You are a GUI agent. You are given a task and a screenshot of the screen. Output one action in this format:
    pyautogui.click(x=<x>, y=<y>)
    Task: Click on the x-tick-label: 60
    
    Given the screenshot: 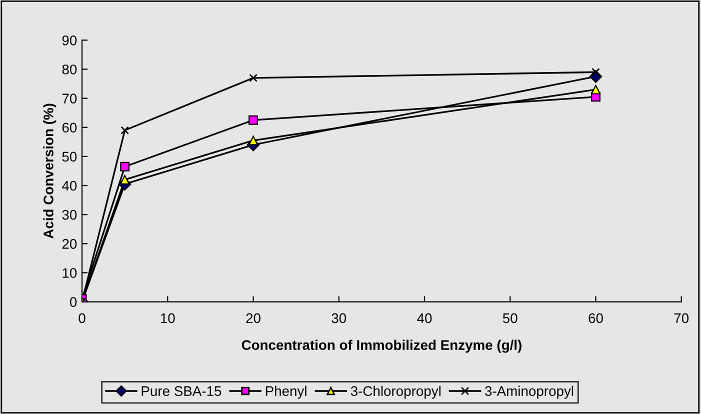 What is the action you would take?
    pyautogui.click(x=595, y=318)
    